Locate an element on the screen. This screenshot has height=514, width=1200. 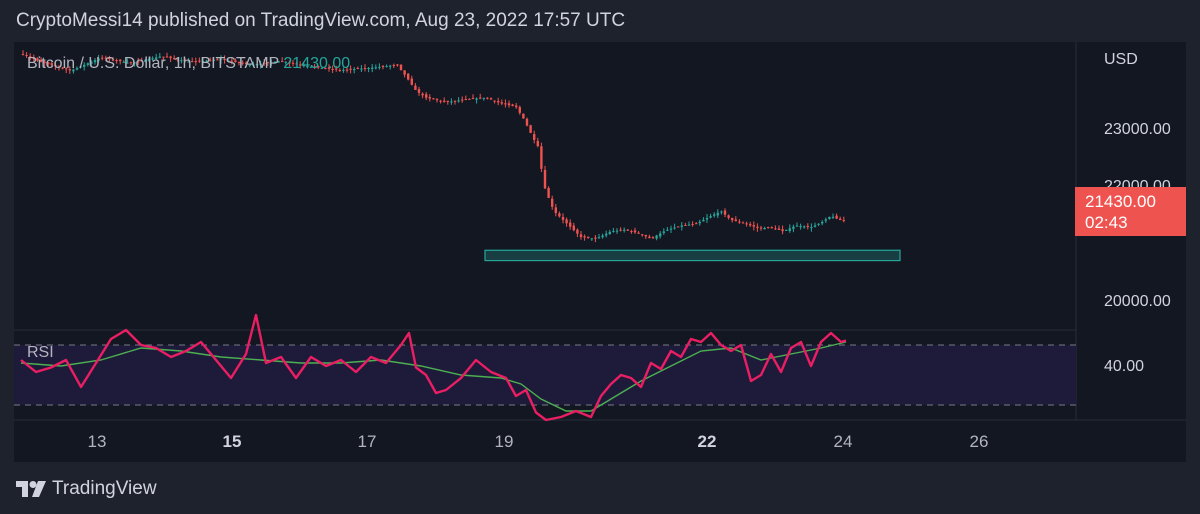
footer-brand: TradingView is located at coordinates (104, 488).